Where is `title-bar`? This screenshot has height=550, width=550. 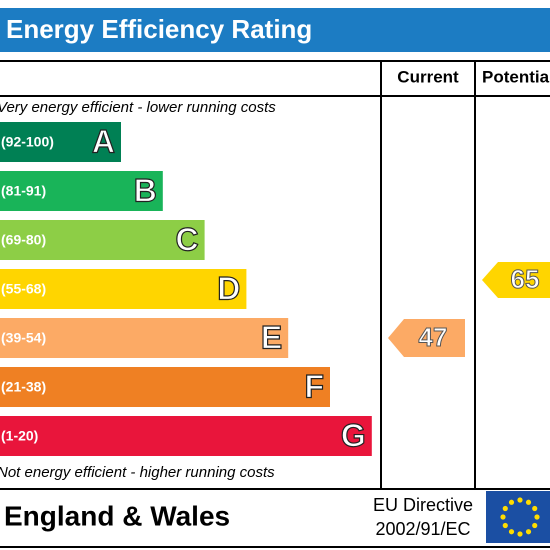 title-bar is located at coordinates (275, 30).